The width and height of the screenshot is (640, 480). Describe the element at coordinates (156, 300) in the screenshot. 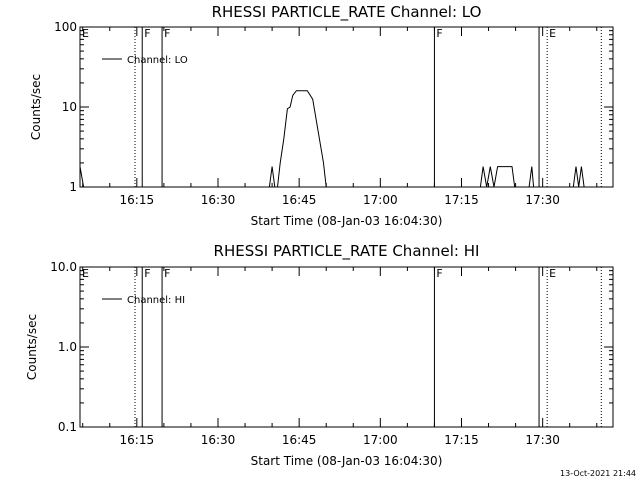

I see `legend-label: Channel: HI` at that location.